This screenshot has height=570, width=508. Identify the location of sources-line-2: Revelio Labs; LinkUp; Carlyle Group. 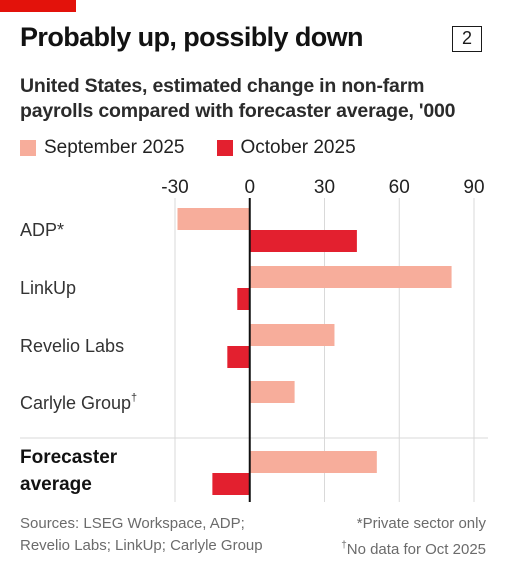
(141, 545).